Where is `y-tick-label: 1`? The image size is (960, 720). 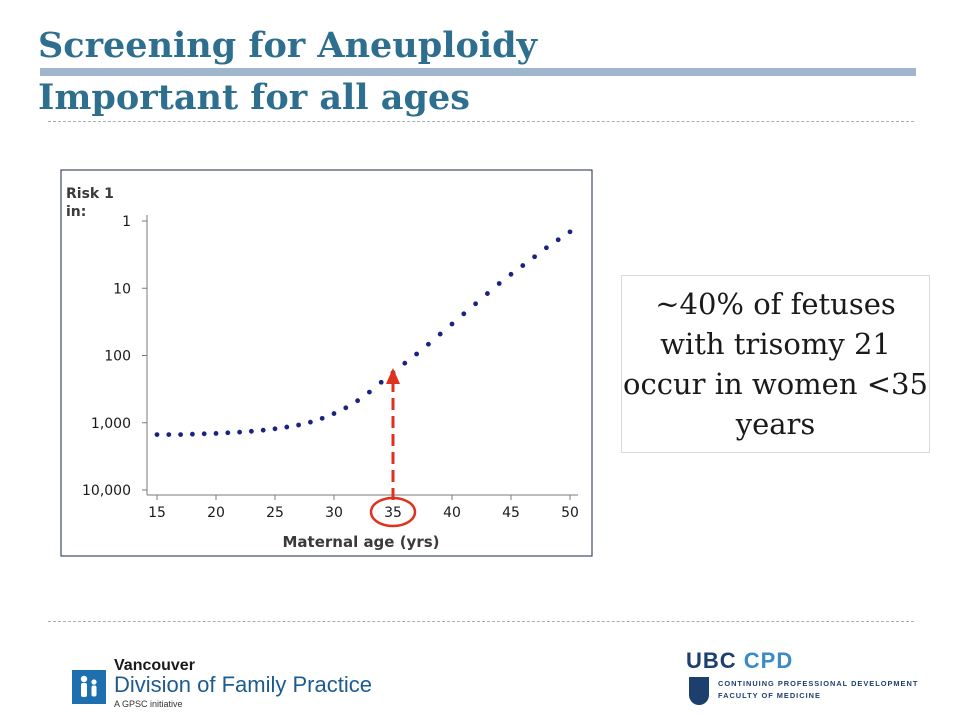
y-tick-label: 1 is located at coordinates (126, 222).